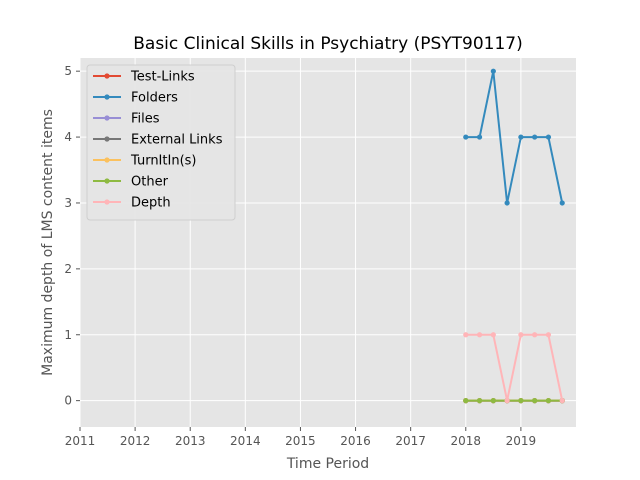 This screenshot has height=480, width=640. I want to click on legend-box, so click(161, 142).